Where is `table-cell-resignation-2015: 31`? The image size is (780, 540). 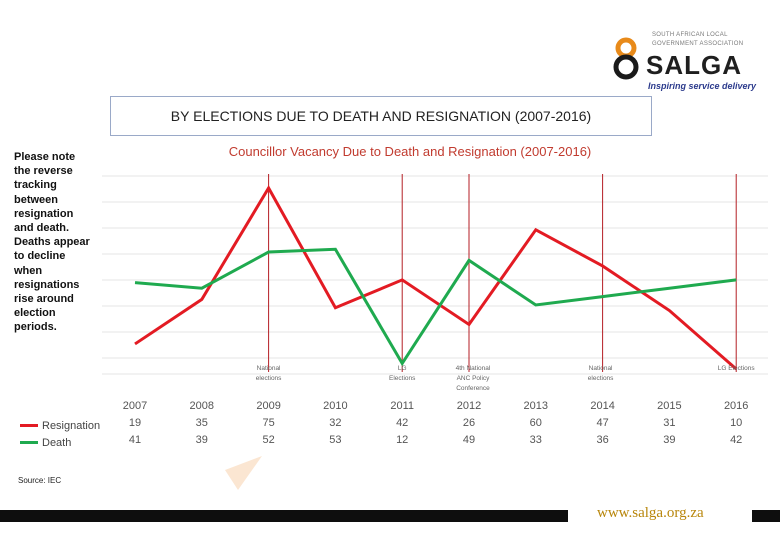 table-cell-resignation-2015: 31 is located at coordinates (669, 423).